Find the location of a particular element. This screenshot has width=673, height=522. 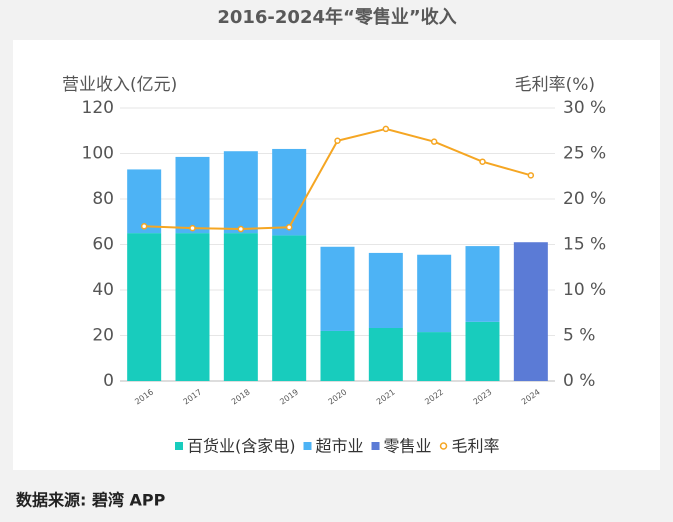

legend: 百货业(含家电) 超市业 零售业 毛利率 is located at coordinates (337, 446).